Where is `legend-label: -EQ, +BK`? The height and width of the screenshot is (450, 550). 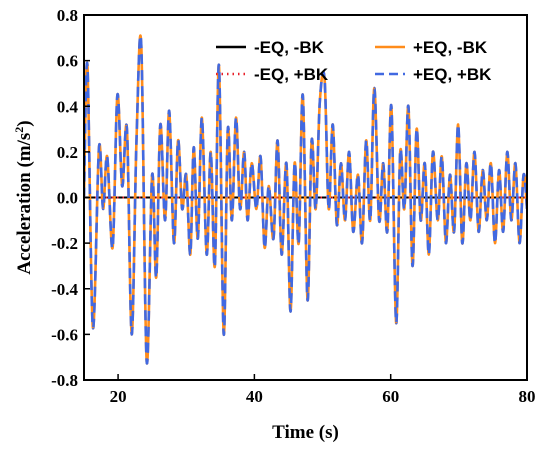 legend-label: -EQ, +BK is located at coordinates (291, 74).